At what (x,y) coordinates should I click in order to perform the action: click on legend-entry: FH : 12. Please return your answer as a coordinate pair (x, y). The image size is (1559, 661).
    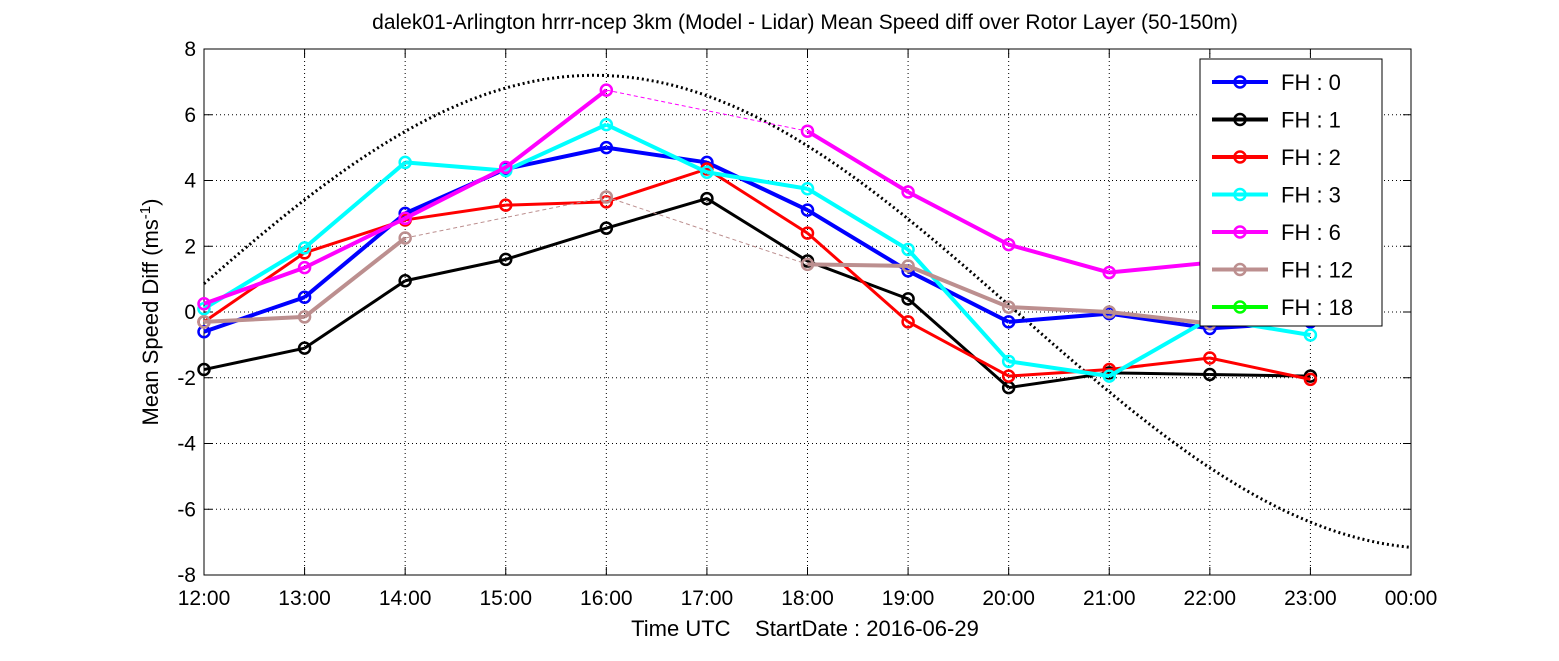
    Looking at the image, I should click on (1282, 270).